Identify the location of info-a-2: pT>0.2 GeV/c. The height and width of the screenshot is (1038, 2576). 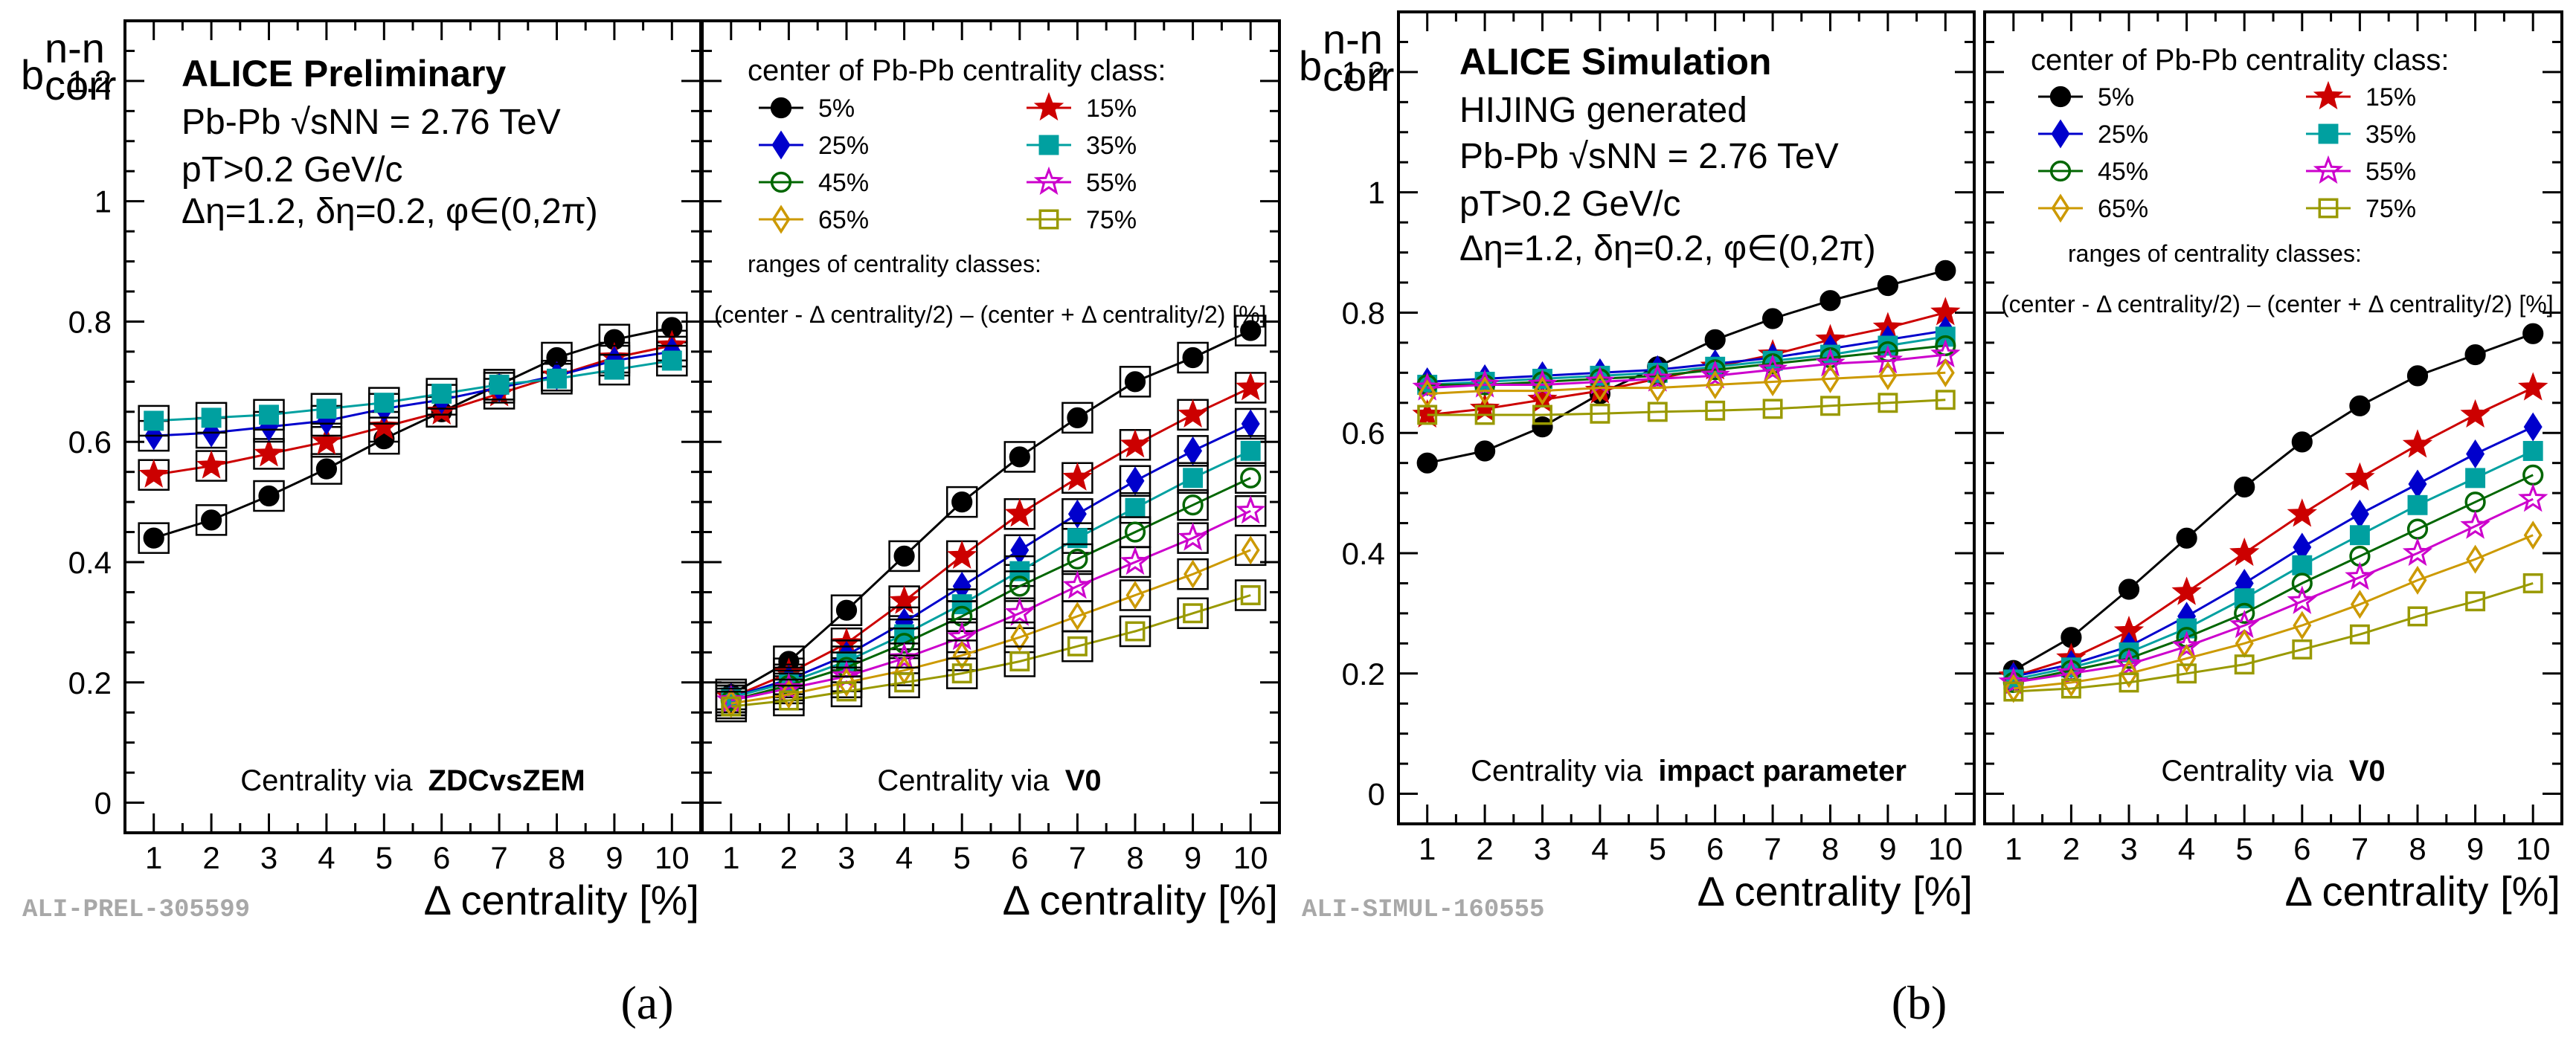
(292, 170).